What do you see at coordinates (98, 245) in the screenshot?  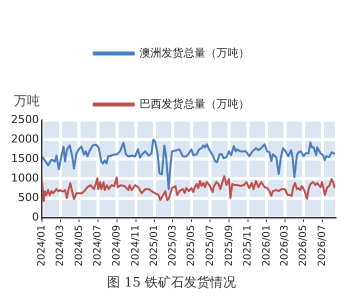 I see `x-tick-label: 2024/07` at bounding box center [98, 245].